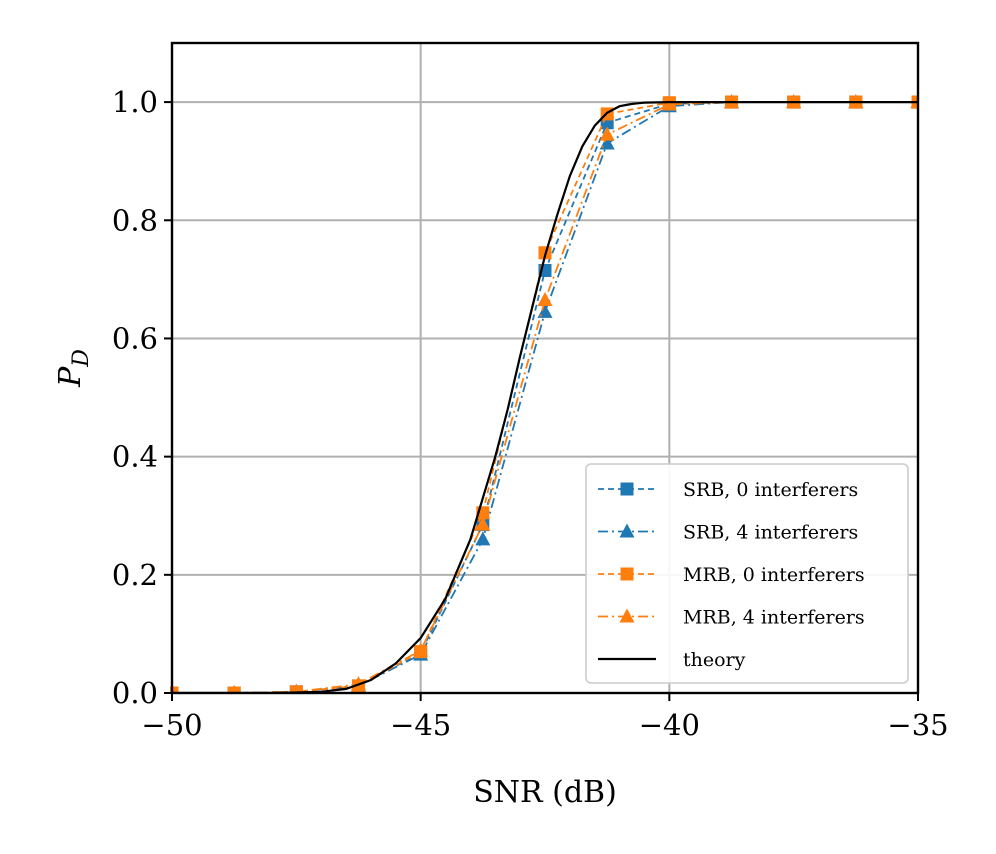  I want to click on legend-label: theory, so click(714, 660).